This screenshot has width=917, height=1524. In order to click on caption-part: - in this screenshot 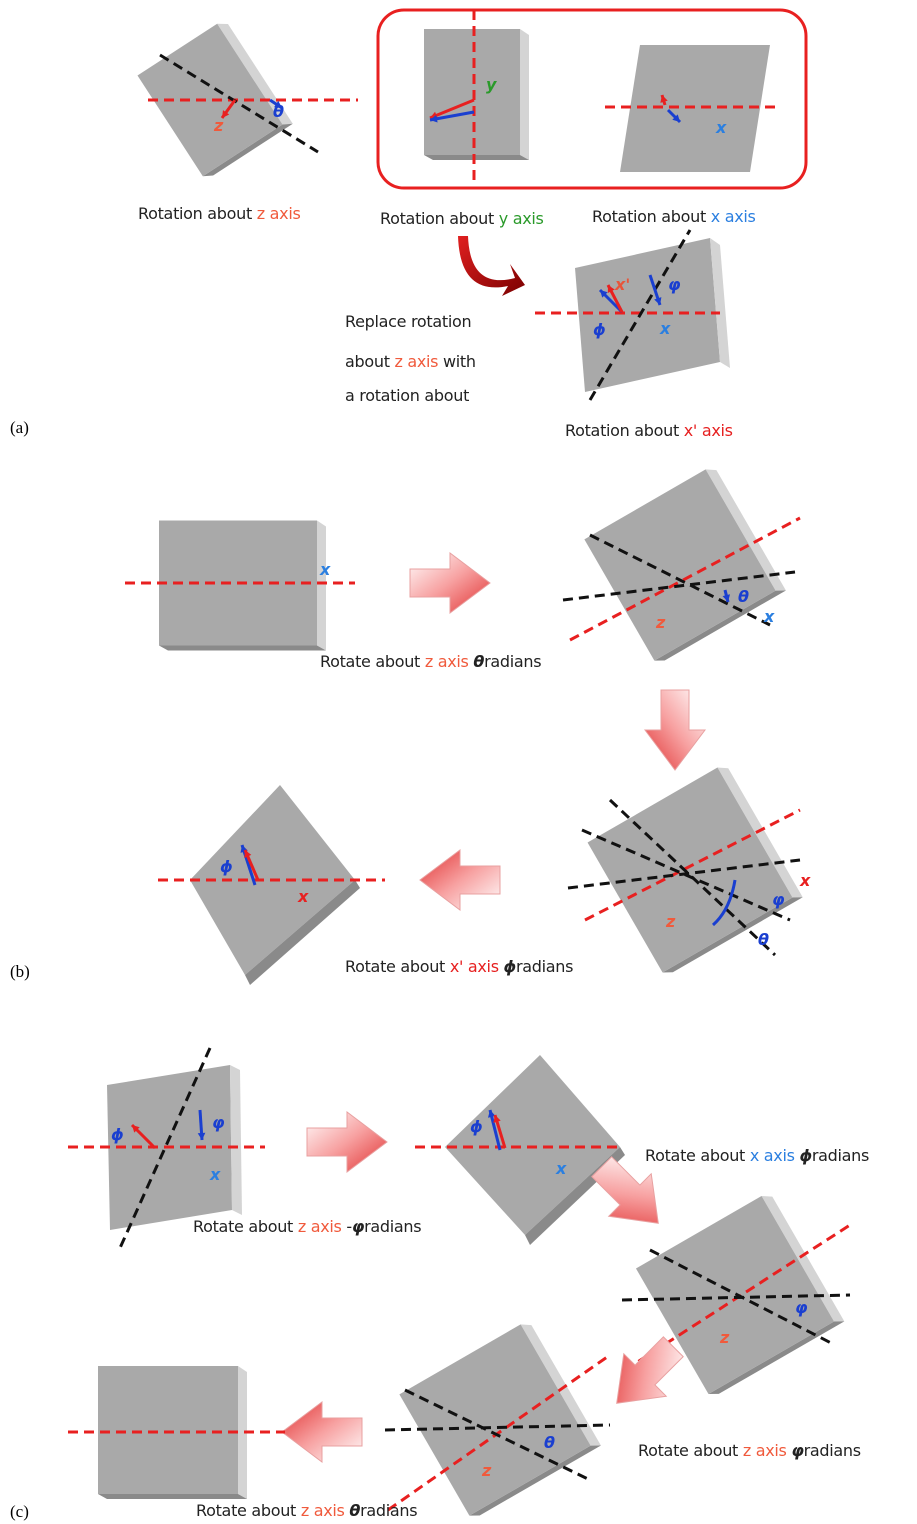, I will do `click(346, 1226)`.